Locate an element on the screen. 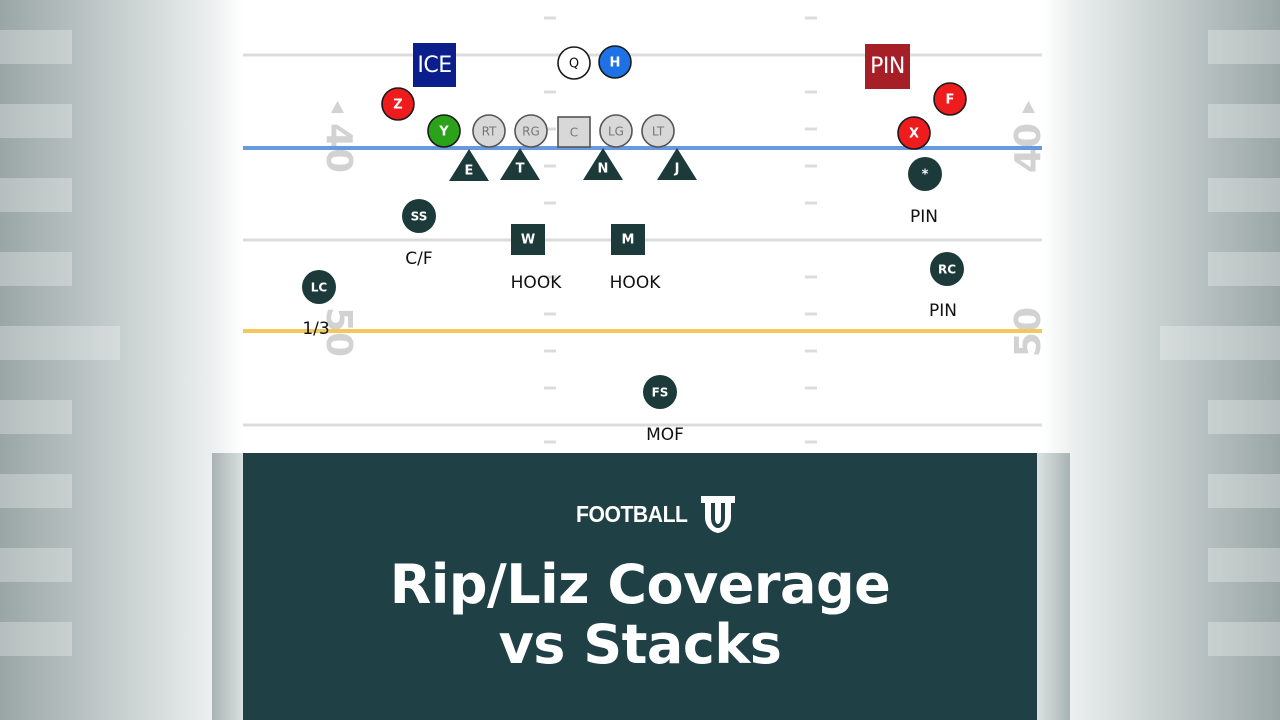  offense-q: Q is located at coordinates (574, 63).